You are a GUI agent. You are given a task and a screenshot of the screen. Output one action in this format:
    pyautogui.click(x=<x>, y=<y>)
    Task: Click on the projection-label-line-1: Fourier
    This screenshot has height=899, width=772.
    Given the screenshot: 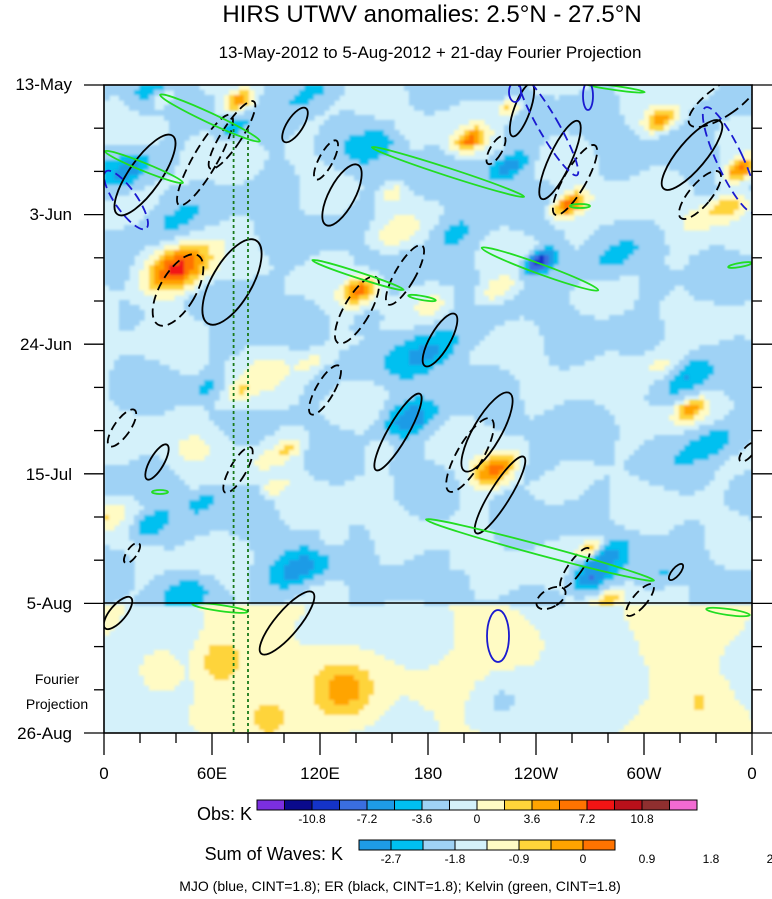 What is the action you would take?
    pyautogui.click(x=57, y=679)
    